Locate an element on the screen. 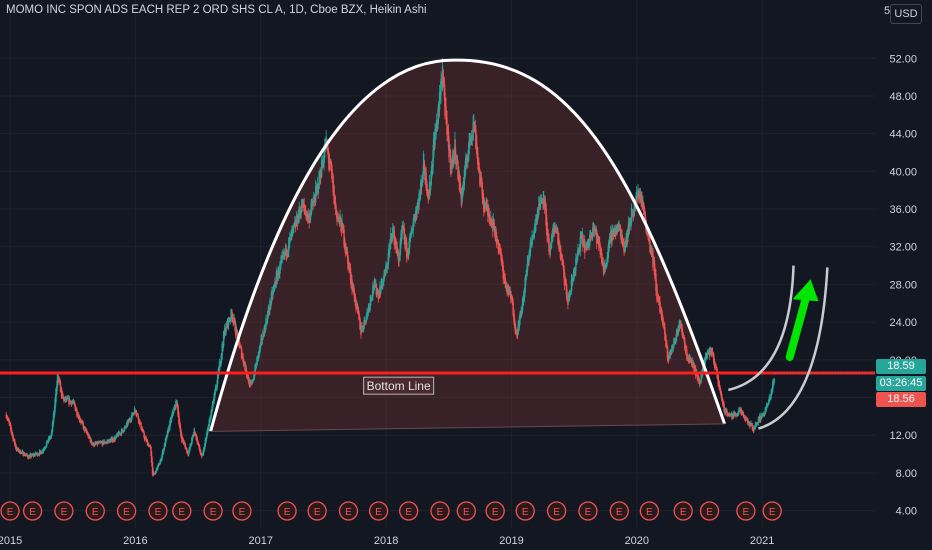 This screenshot has height=550, width=932. last-price-tag: 18.59 is located at coordinates (901, 366).